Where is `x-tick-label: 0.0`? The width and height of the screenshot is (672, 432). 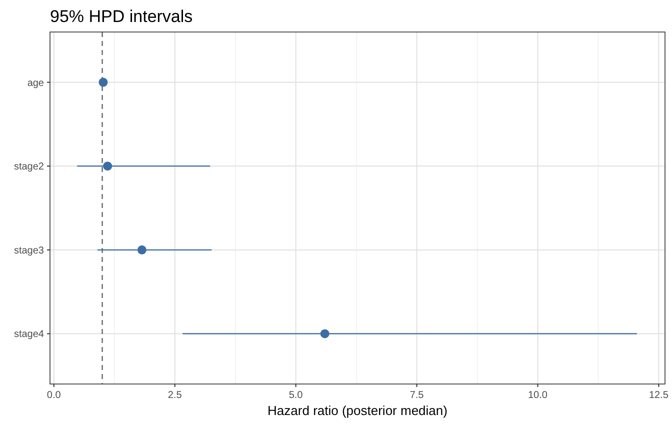
x-tick-label: 0.0 is located at coordinates (54, 395).